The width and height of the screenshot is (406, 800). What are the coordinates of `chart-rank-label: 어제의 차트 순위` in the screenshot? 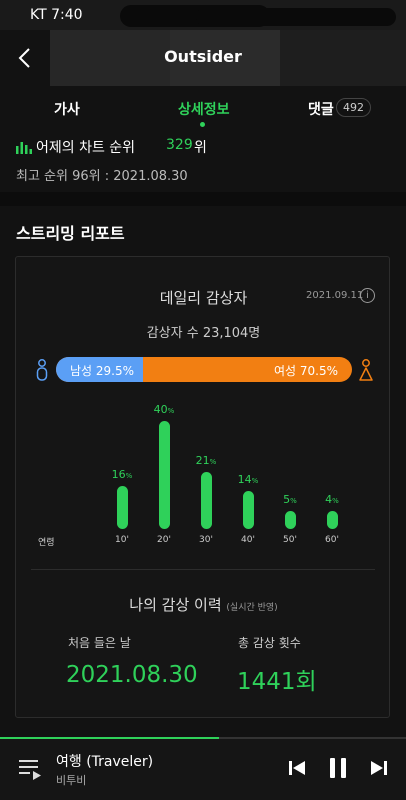 It's located at (86, 148).